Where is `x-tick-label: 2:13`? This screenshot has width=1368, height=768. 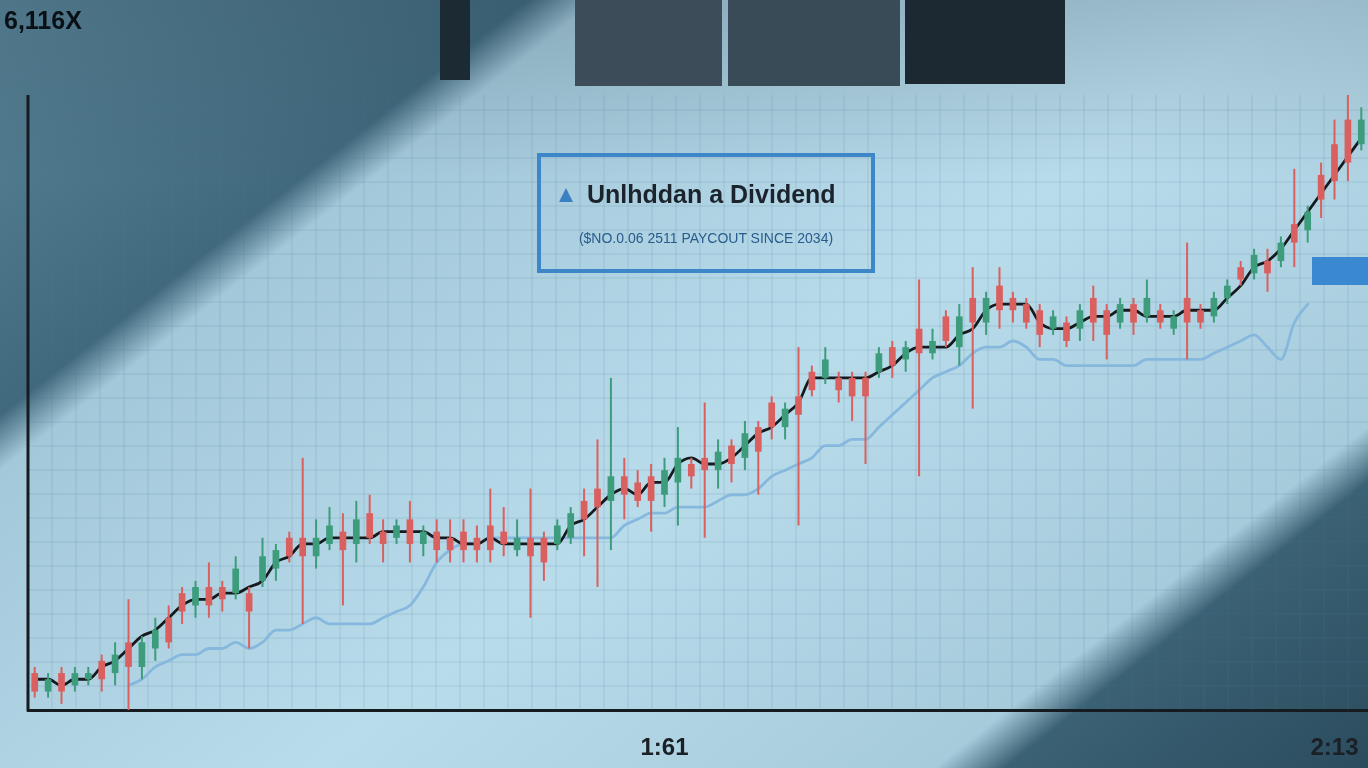
x-tick-label: 2:13 is located at coordinates (1334, 747).